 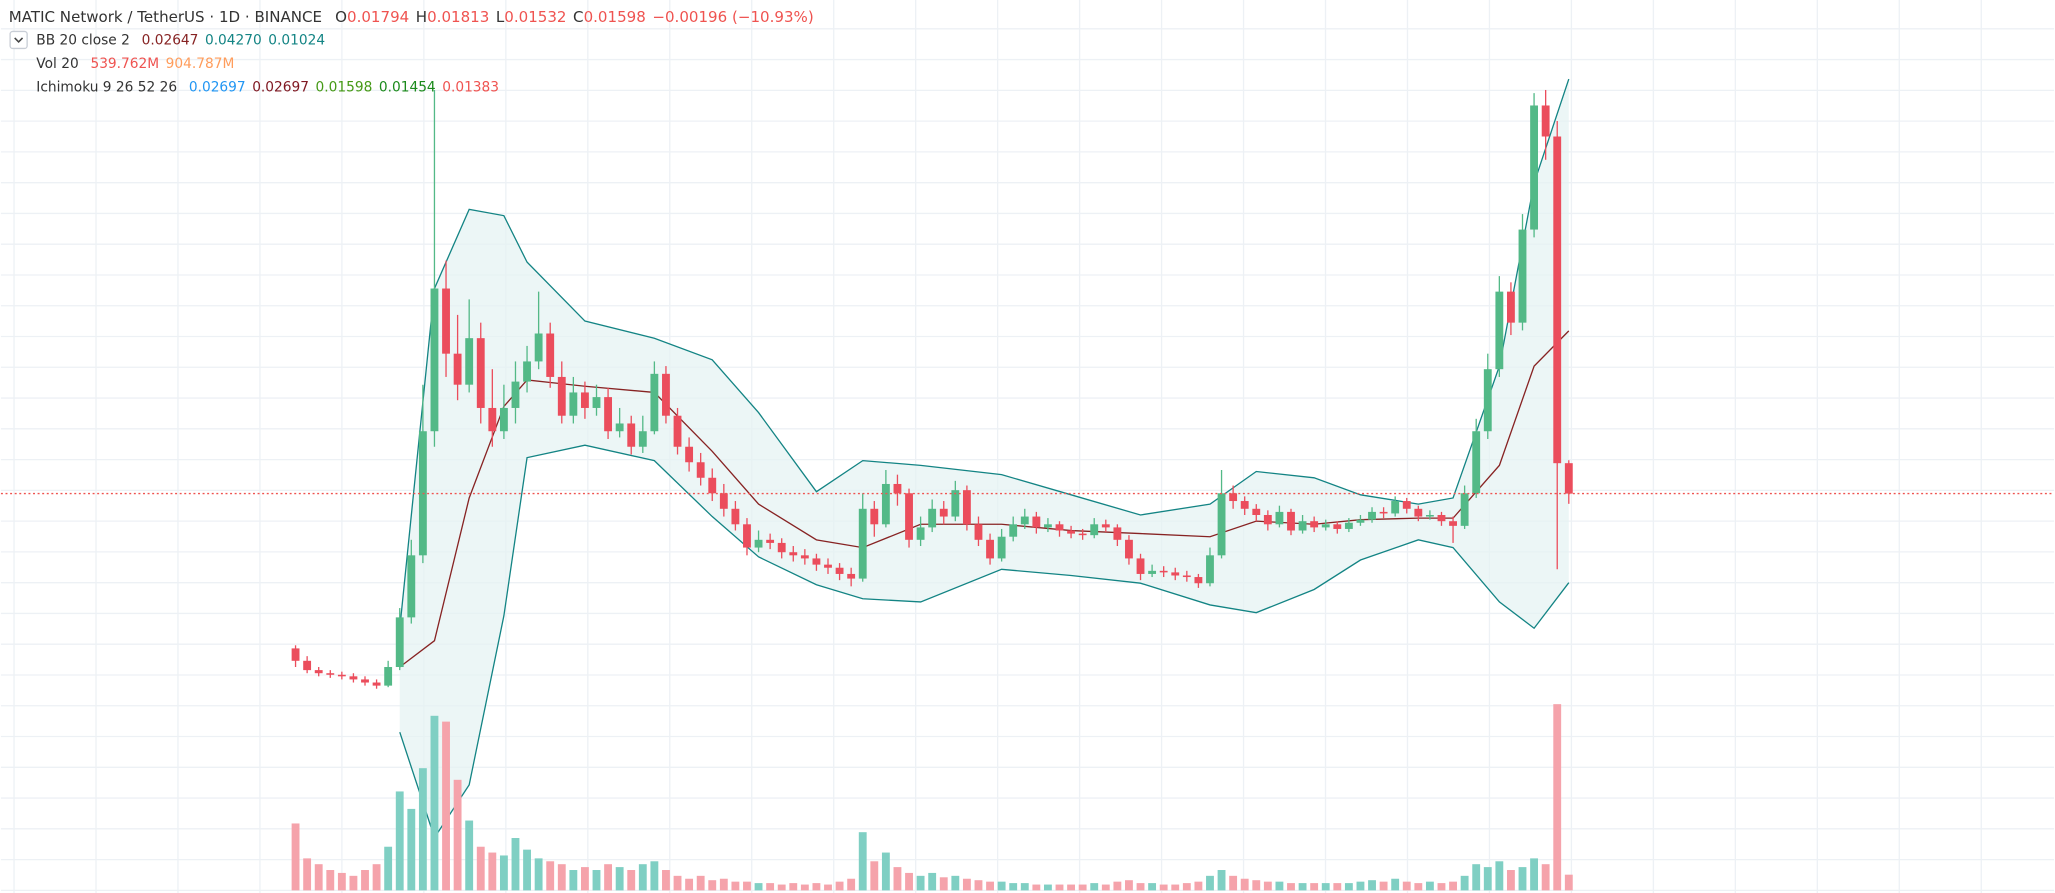 I want to click on collapse-button, so click(x=18, y=40).